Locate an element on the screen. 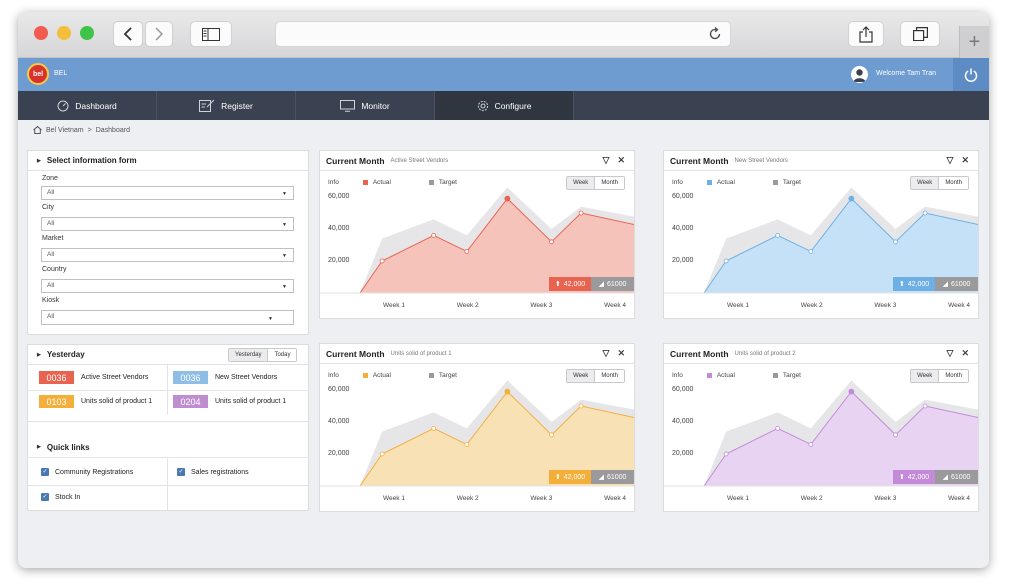 The width and height of the screenshot is (1019, 584). legend-target: Target is located at coordinates (791, 182).